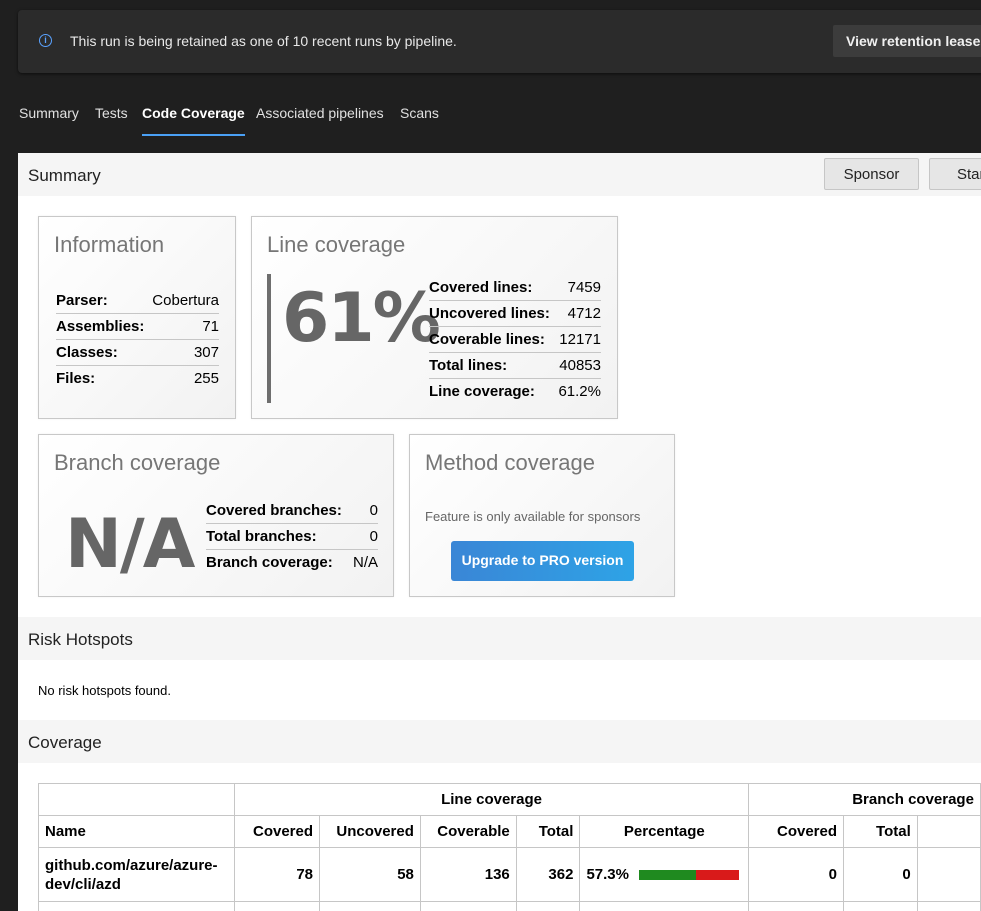  Describe the element at coordinates (136, 874) in the screenshot. I see `row-name: github.com/azure/azure- dev/cli/azd` at that location.